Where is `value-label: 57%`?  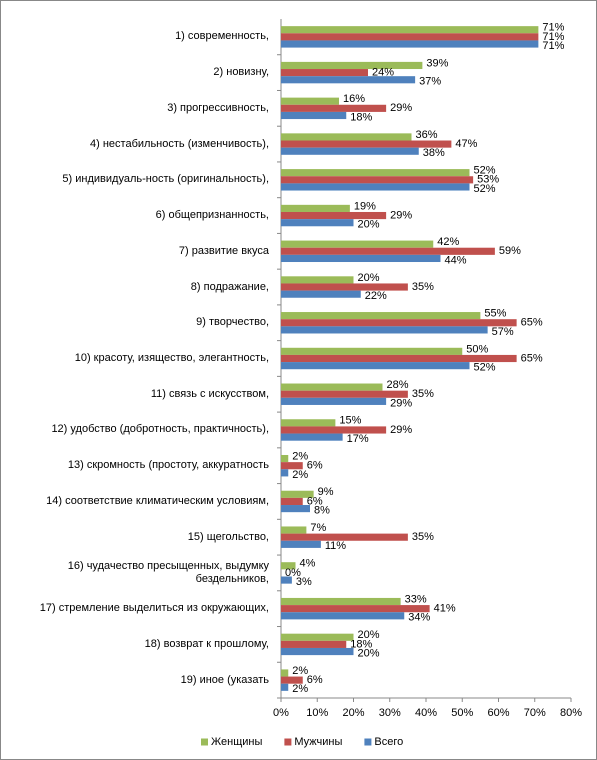 value-label: 57% is located at coordinates (503, 332).